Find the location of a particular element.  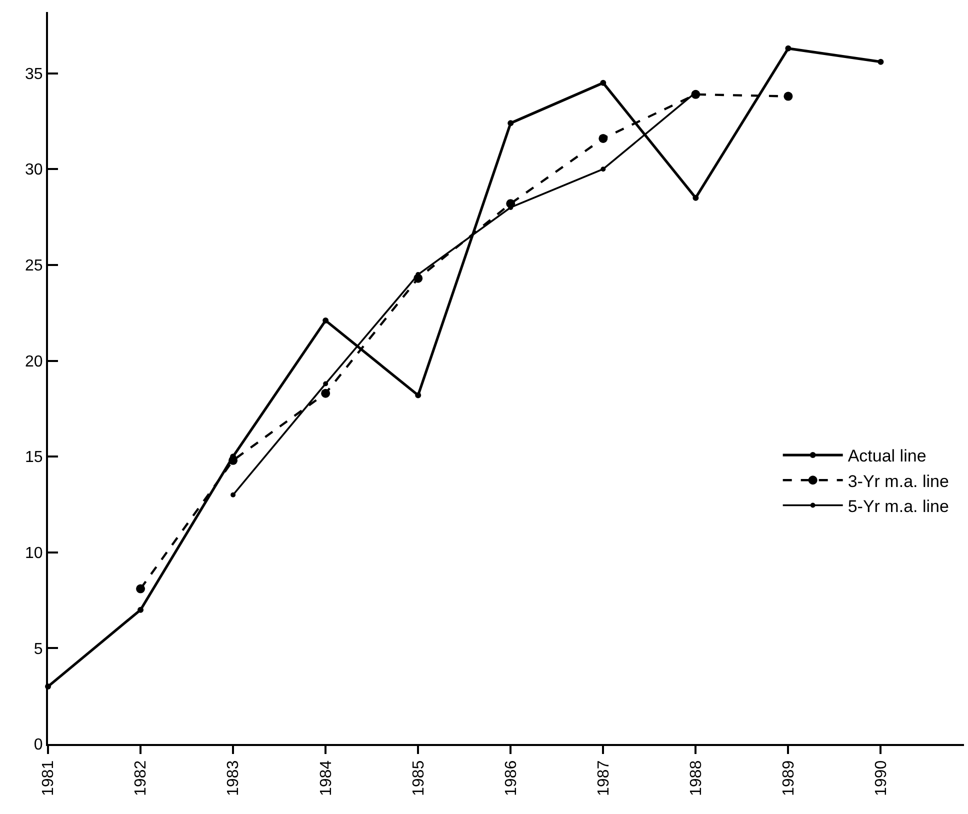

y-tick-label: 25 is located at coordinates (34, 266).